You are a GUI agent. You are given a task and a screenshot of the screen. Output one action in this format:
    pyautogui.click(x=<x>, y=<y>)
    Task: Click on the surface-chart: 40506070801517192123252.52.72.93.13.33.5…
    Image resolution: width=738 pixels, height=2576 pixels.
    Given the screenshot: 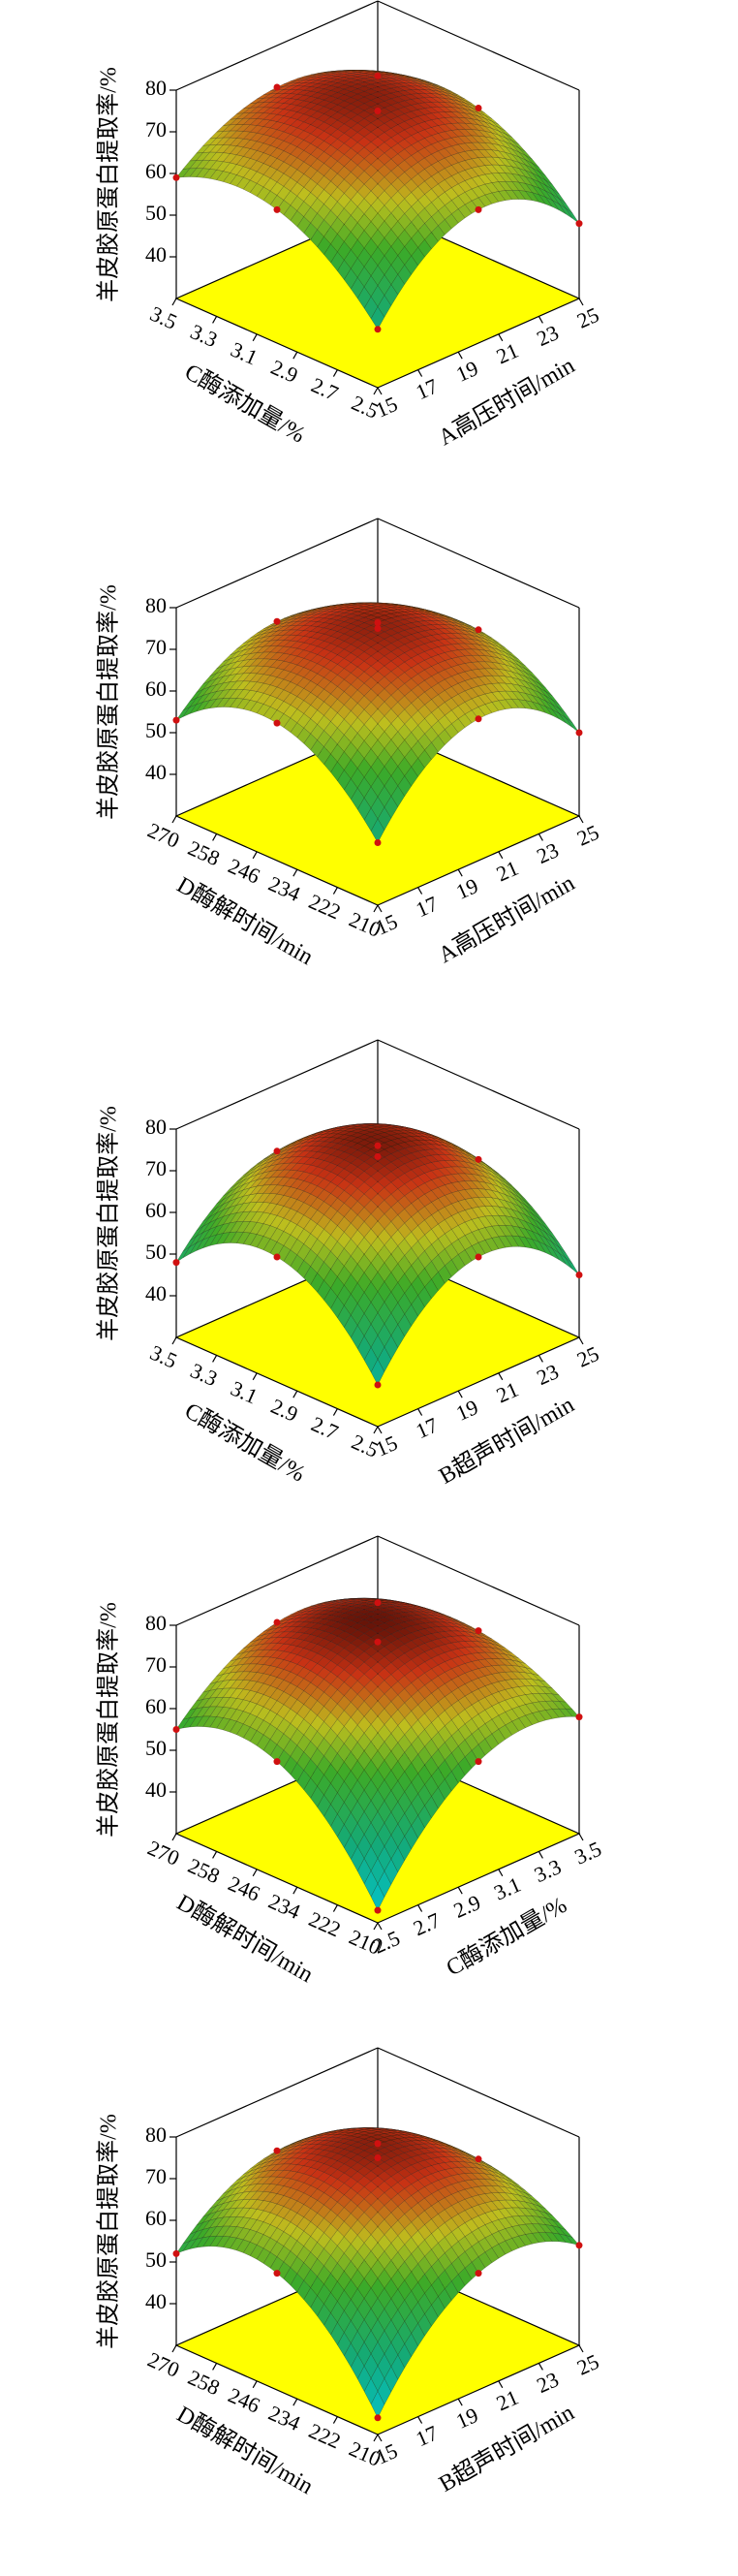 What is the action you would take?
    pyautogui.click(x=349, y=1264)
    